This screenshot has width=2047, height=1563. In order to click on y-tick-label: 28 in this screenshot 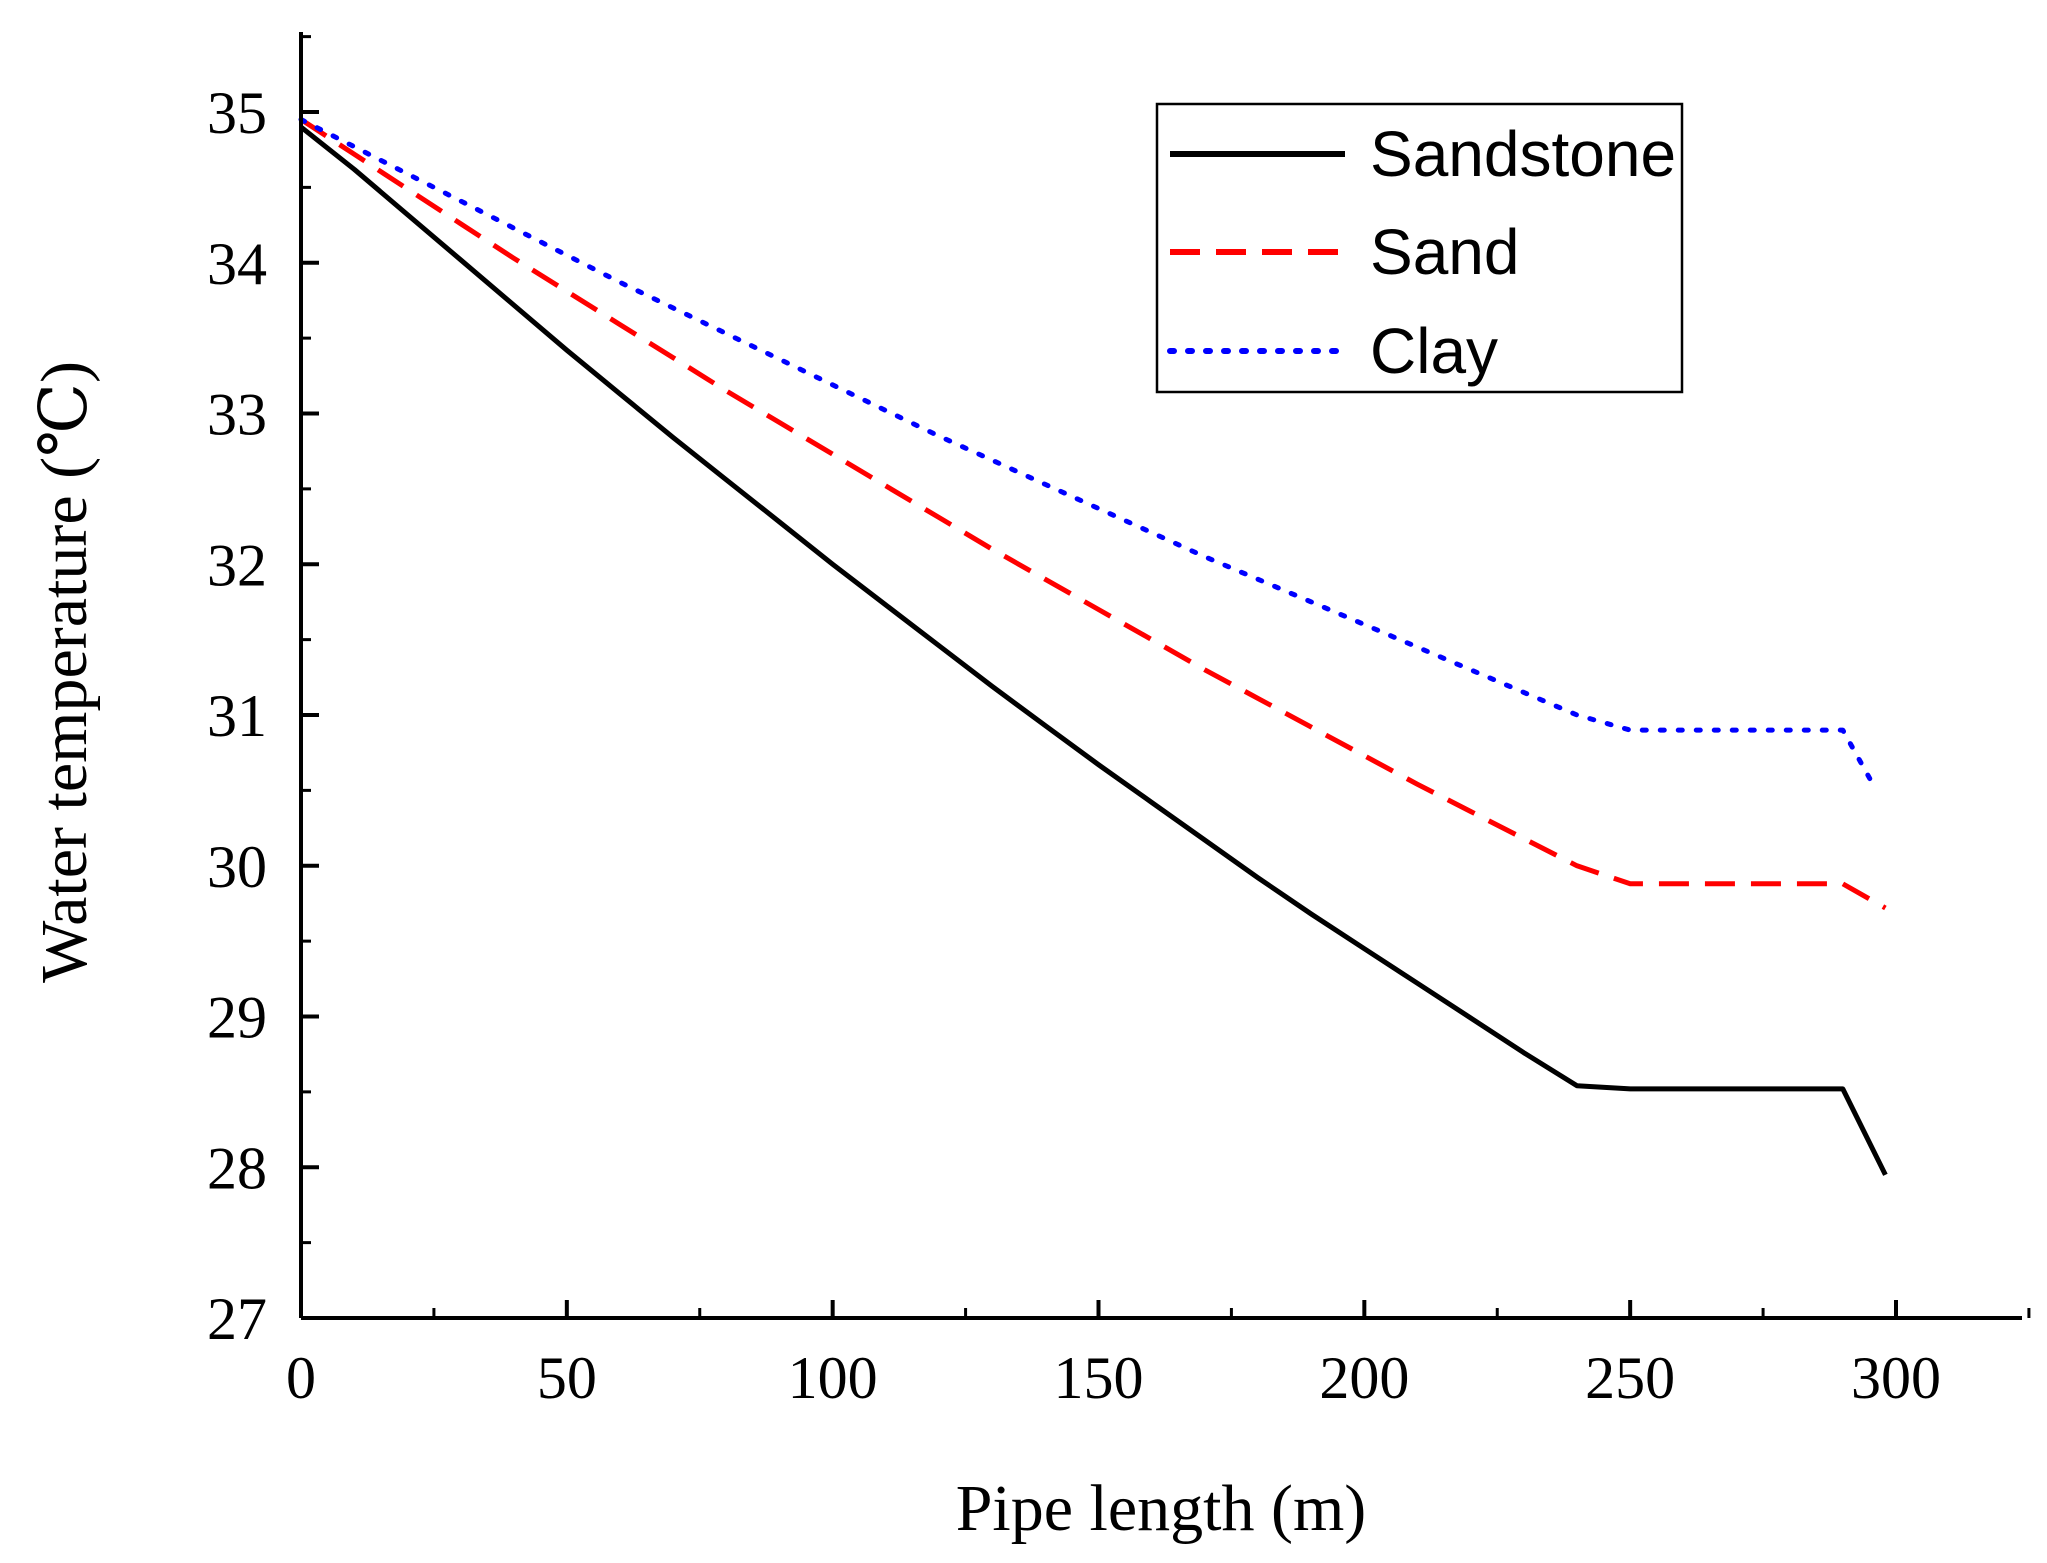, I will do `click(237, 1168)`.